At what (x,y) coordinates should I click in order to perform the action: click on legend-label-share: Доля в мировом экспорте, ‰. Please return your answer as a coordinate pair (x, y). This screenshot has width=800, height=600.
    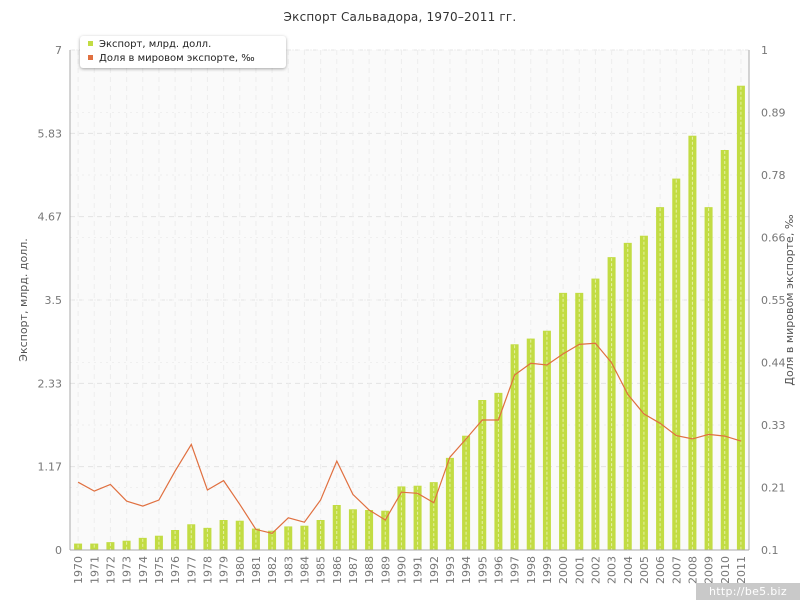
    Looking at the image, I should click on (177, 58).